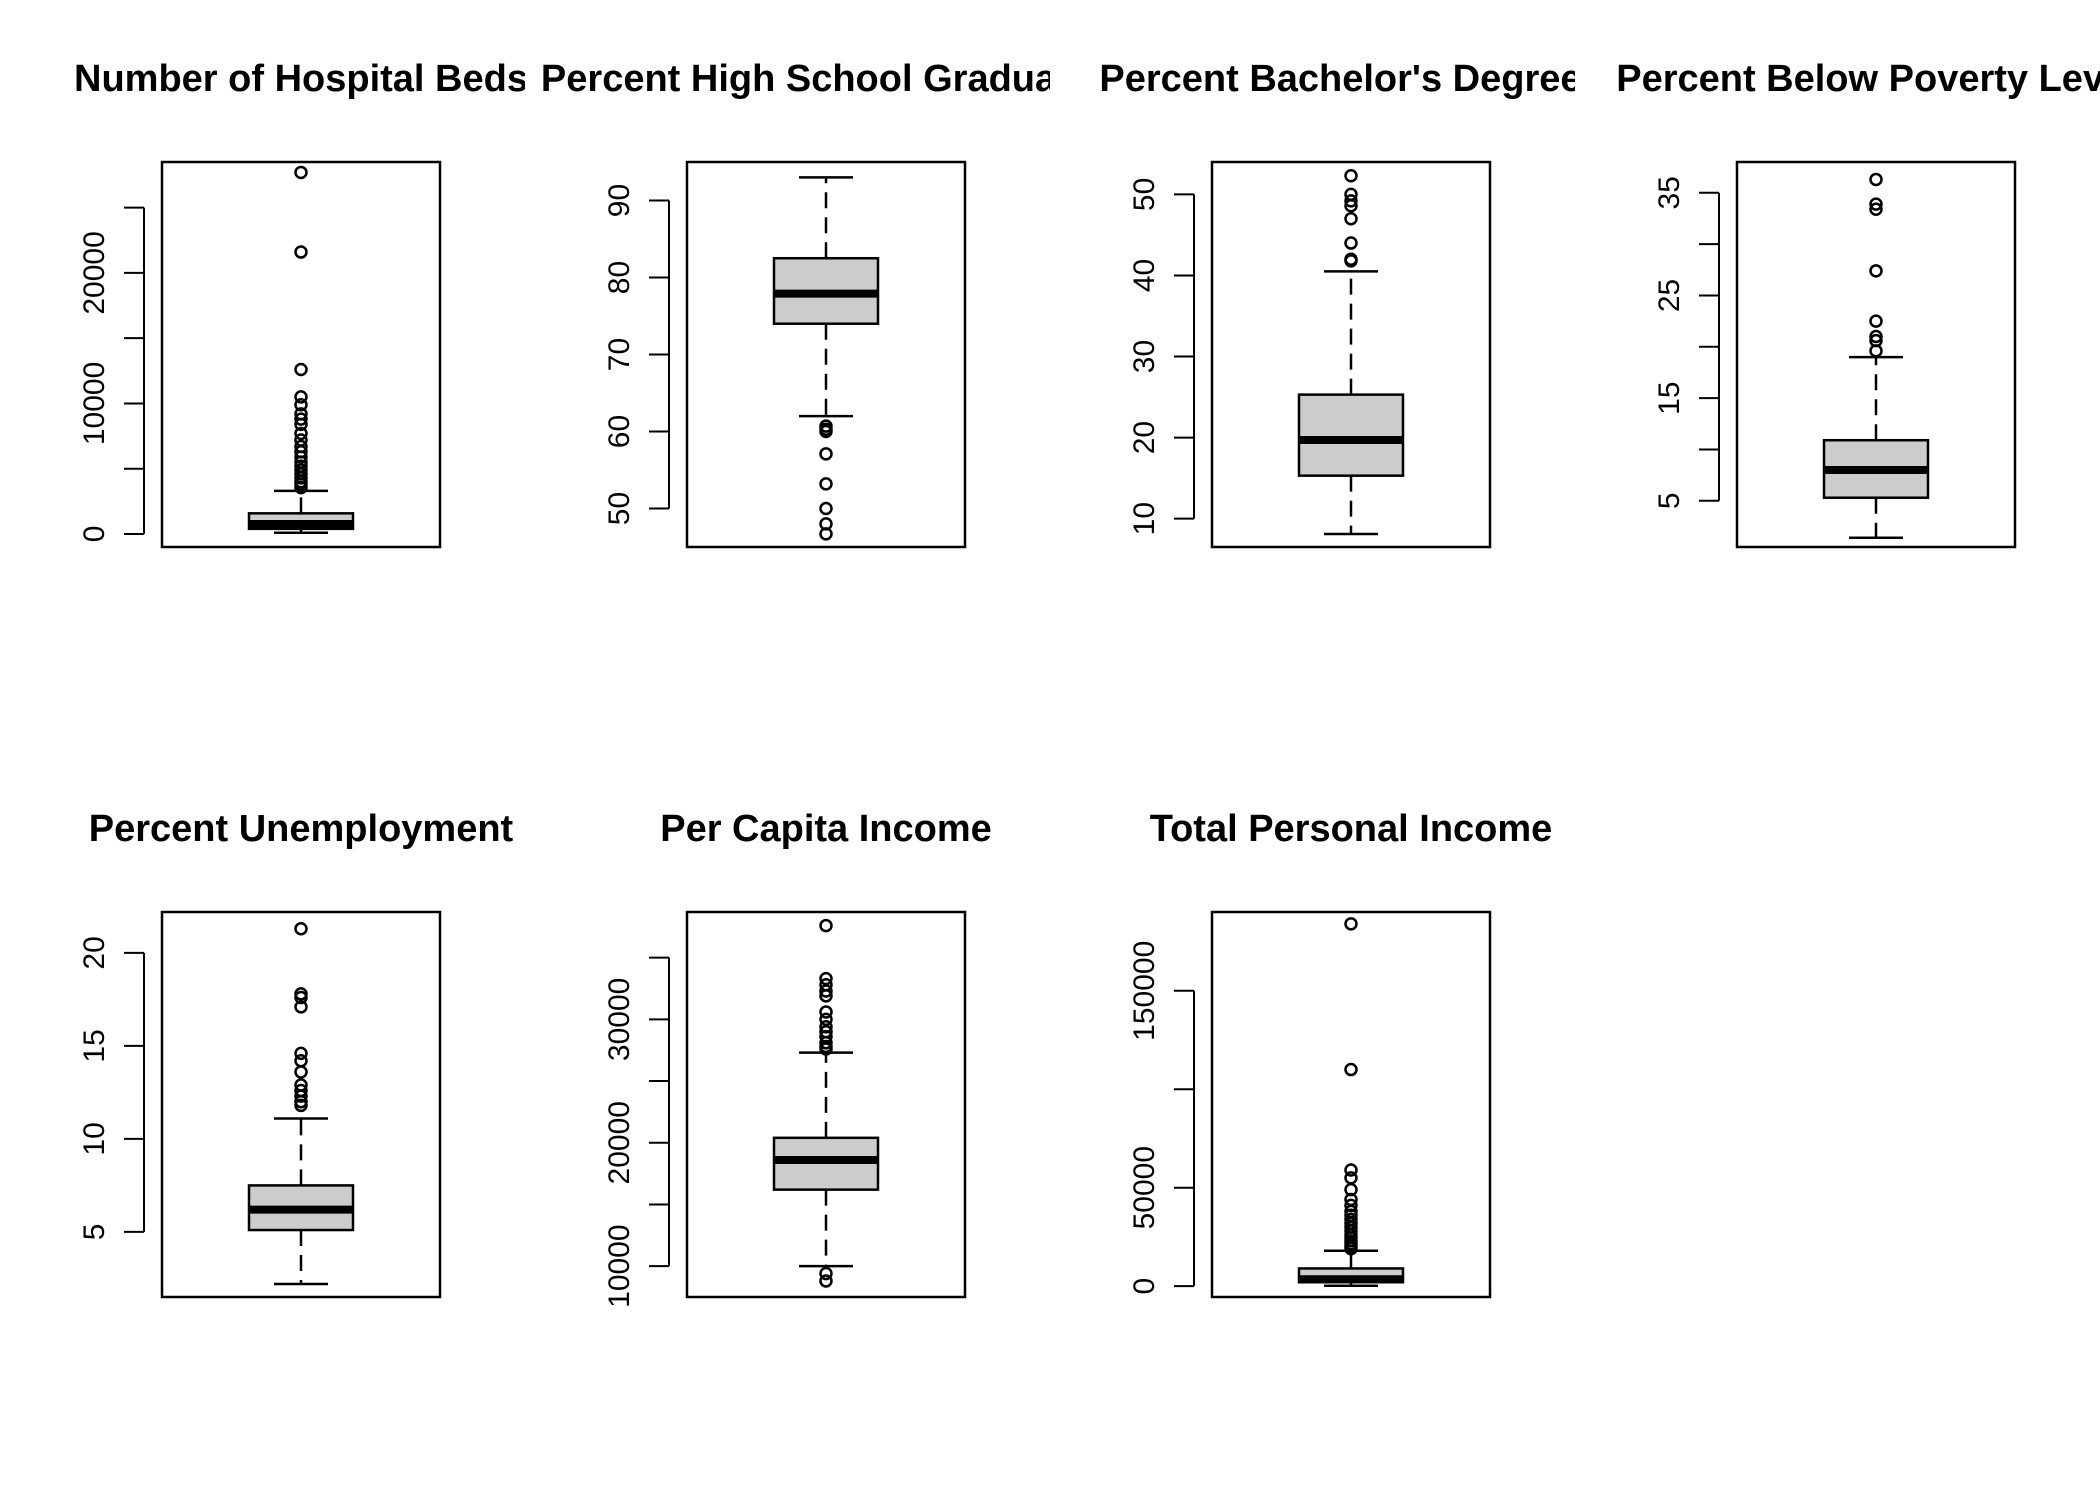 Image resolution: width=2100 pixels, height=1500 pixels. I want to click on y-tick-label: 30, so click(1144, 356).